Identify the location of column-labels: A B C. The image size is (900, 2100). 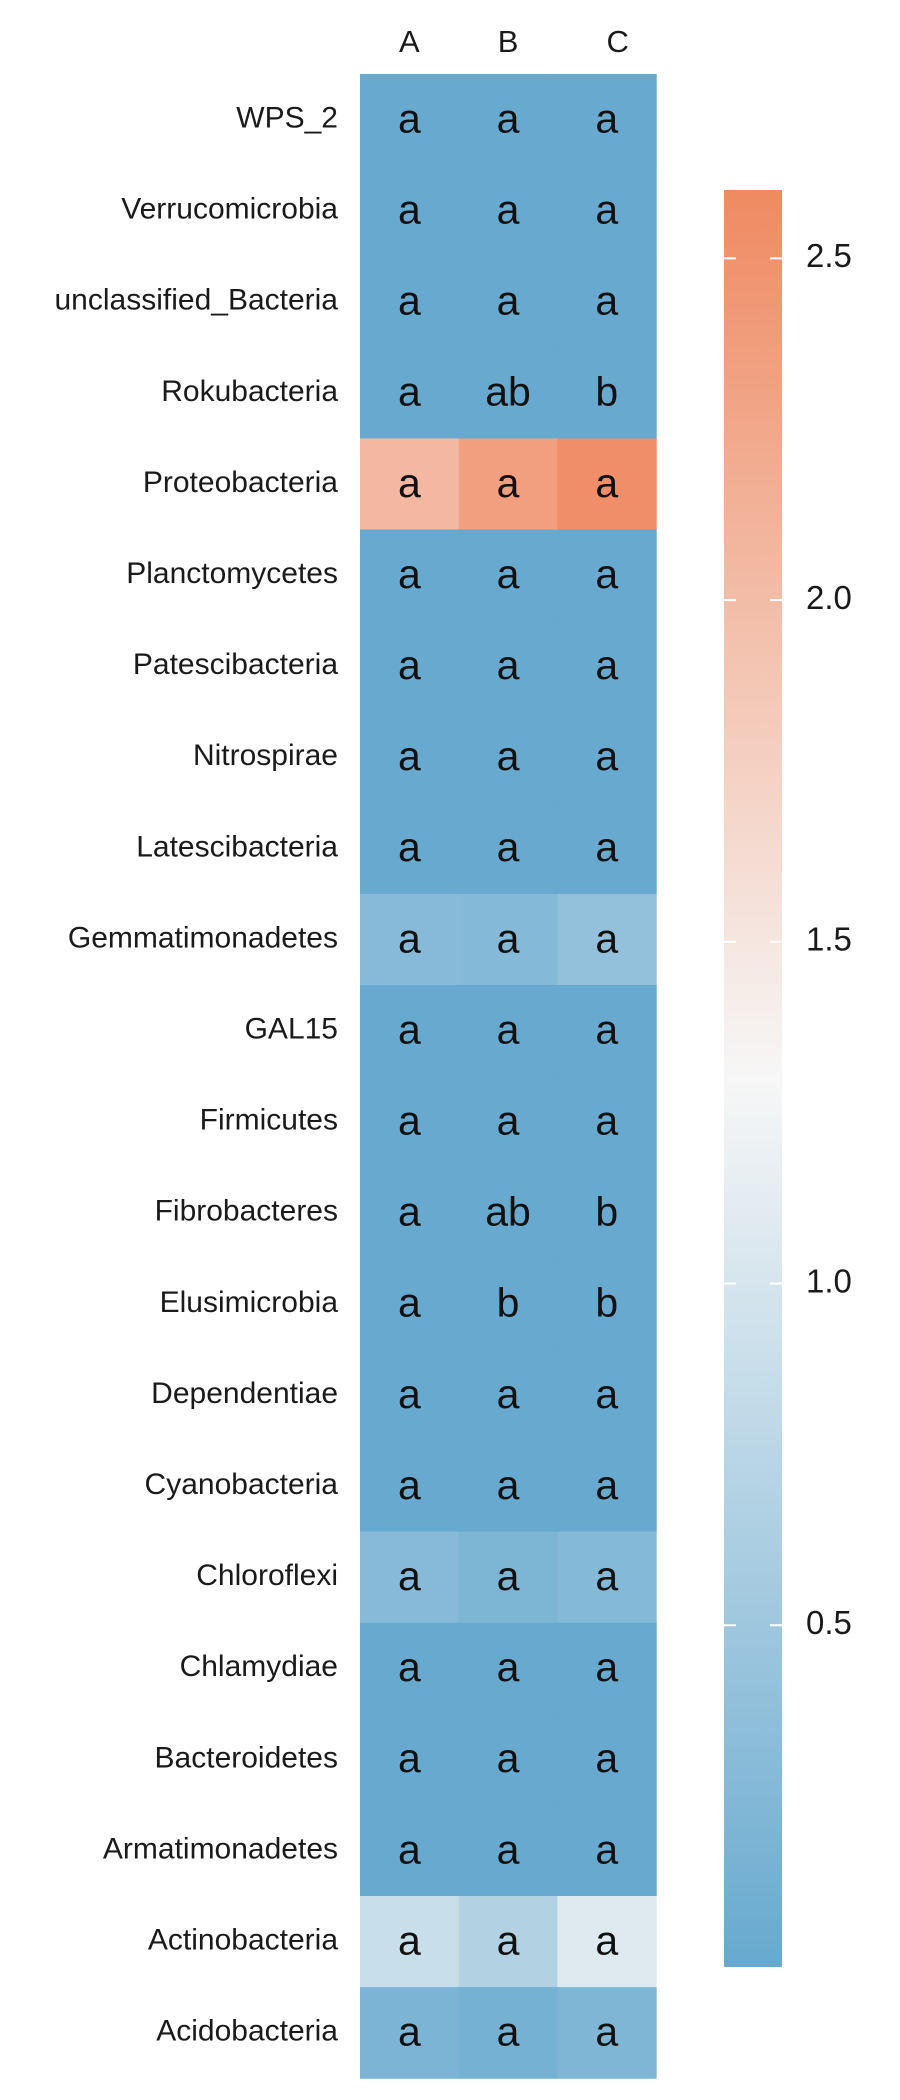
(514, 41).